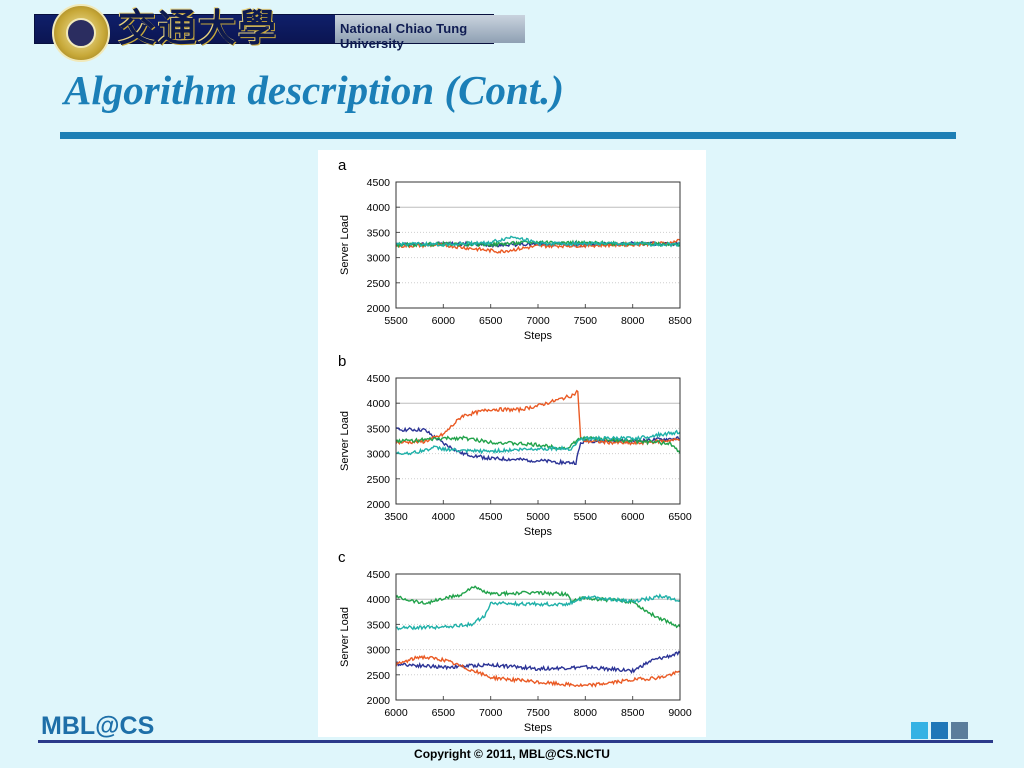 This screenshot has height=768, width=1024. Describe the element at coordinates (98, 726) in the screenshot. I see `mbl-cs-logo: MBL@CS` at that location.